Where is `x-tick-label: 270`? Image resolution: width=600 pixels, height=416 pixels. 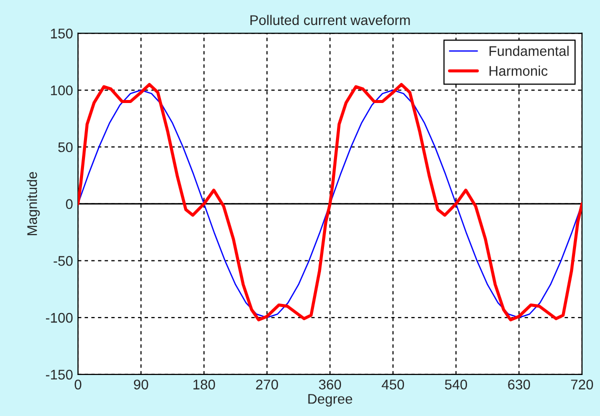
x-tick-label: 270 is located at coordinates (267, 385).